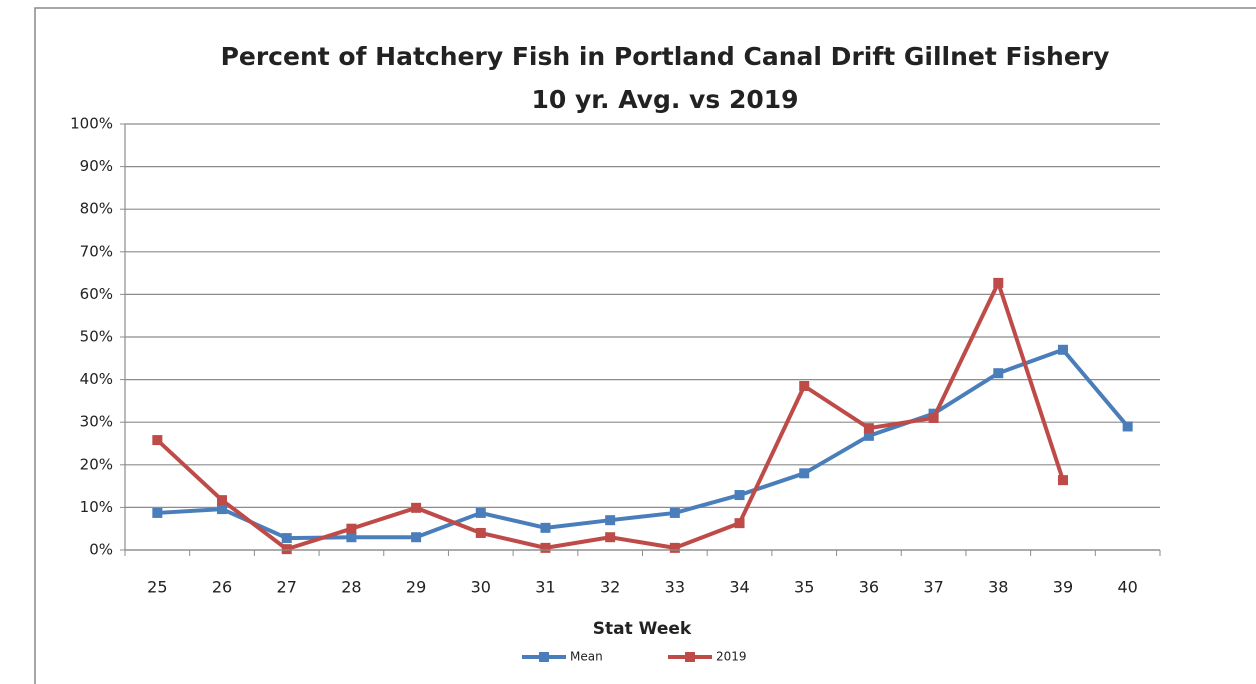 The height and width of the screenshot is (684, 1256). I want to click on y-tick-label: 30%, so click(96, 422).